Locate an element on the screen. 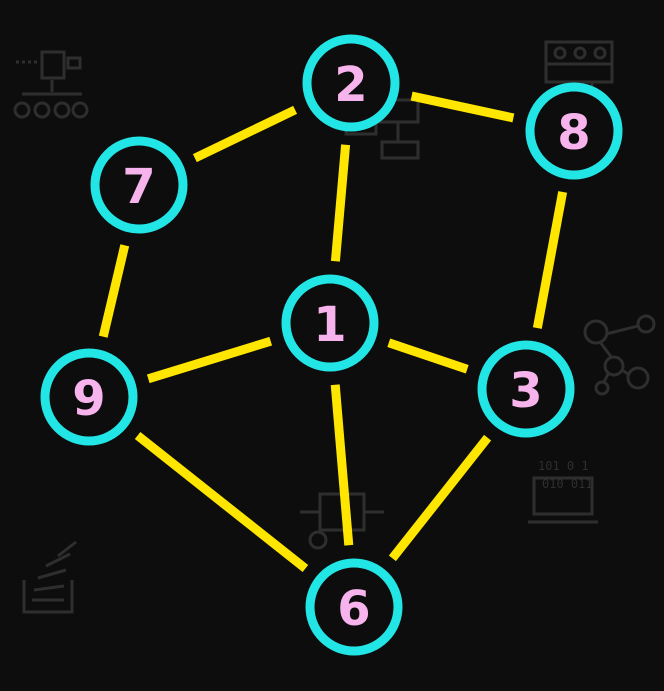 The image size is (664, 691). node-label: 2 is located at coordinates (350, 85).